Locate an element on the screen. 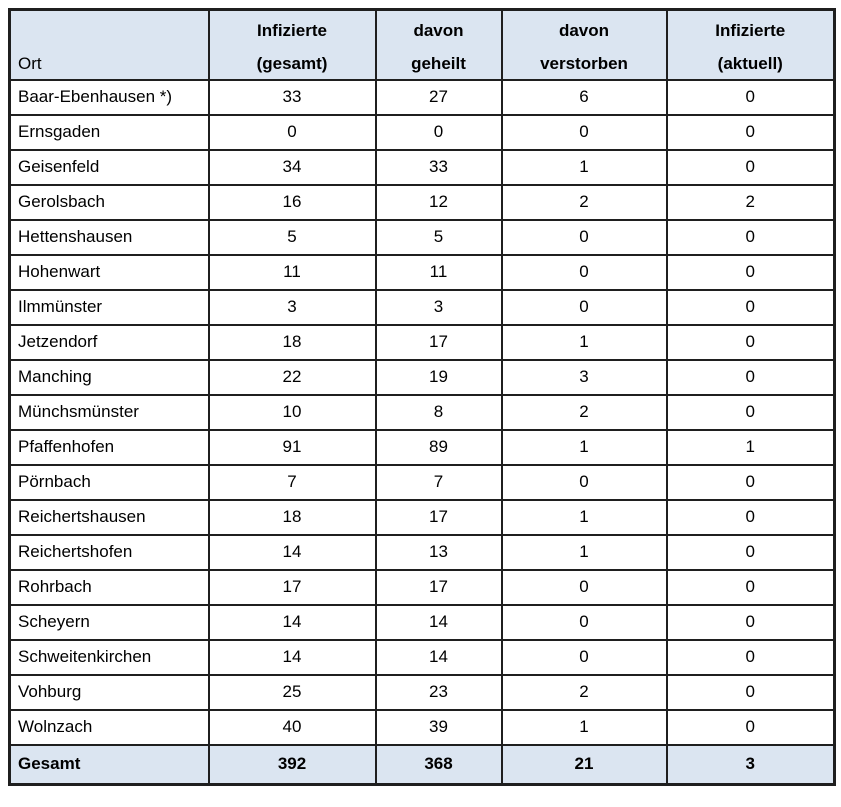  cell-ort: Ilmmünster is located at coordinates (109, 307).